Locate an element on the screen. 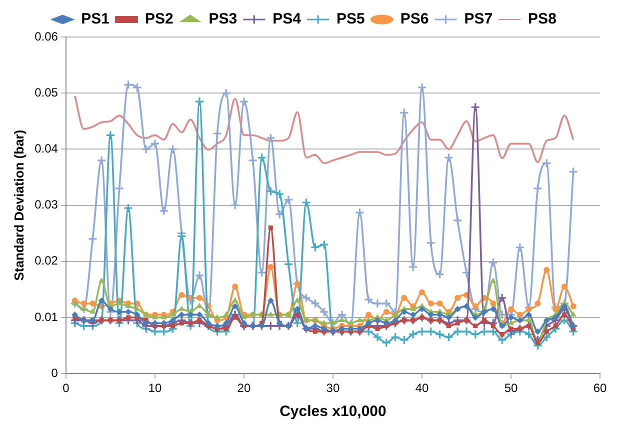 Image resolution: width=618 pixels, height=429 pixels. y-axis-title: Standard Deviation (bar) is located at coordinates (18, 205).